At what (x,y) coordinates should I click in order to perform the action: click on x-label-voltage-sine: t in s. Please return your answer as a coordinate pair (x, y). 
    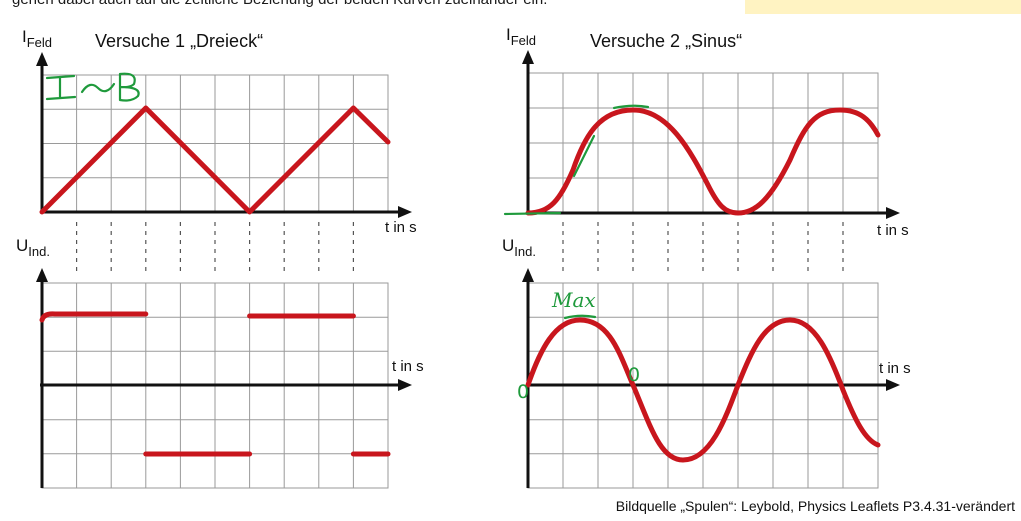
    Looking at the image, I should click on (895, 368).